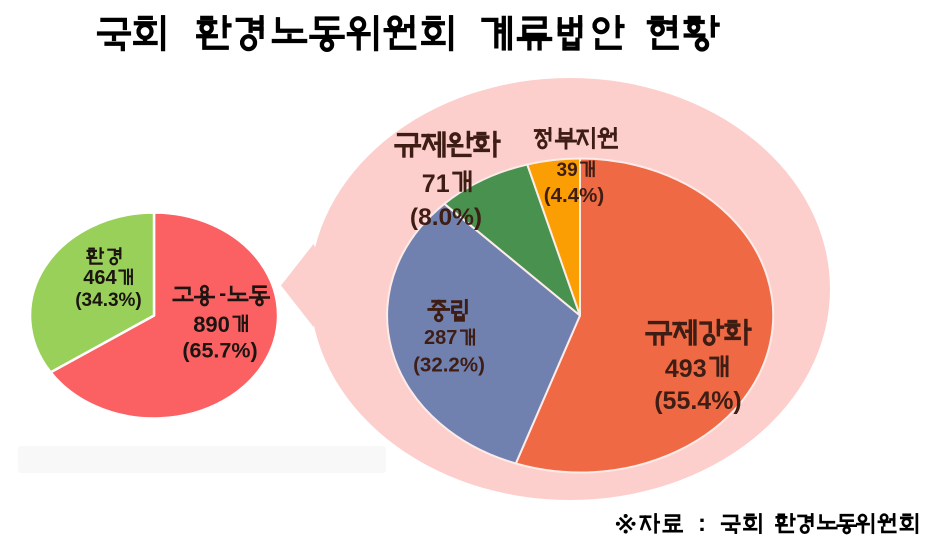 This screenshot has height=553, width=929. Describe the element at coordinates (446, 217) in the screenshot. I see `svg-text: (8.0%)` at that location.